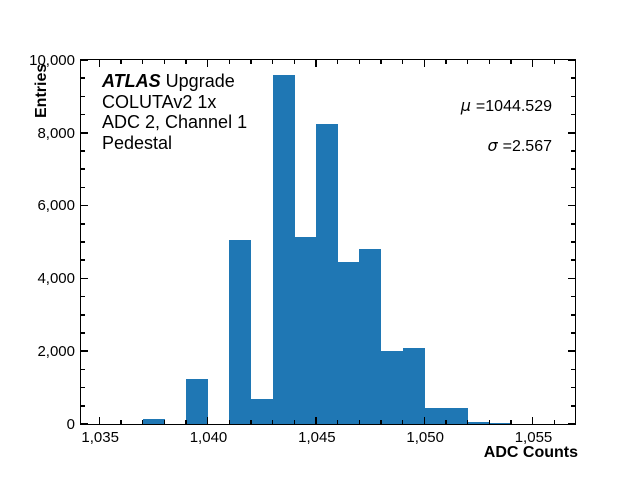 Image resolution: width=640 pixels, height=480 pixels. I want to click on mu-stat: μ =1044.529, so click(506, 106).